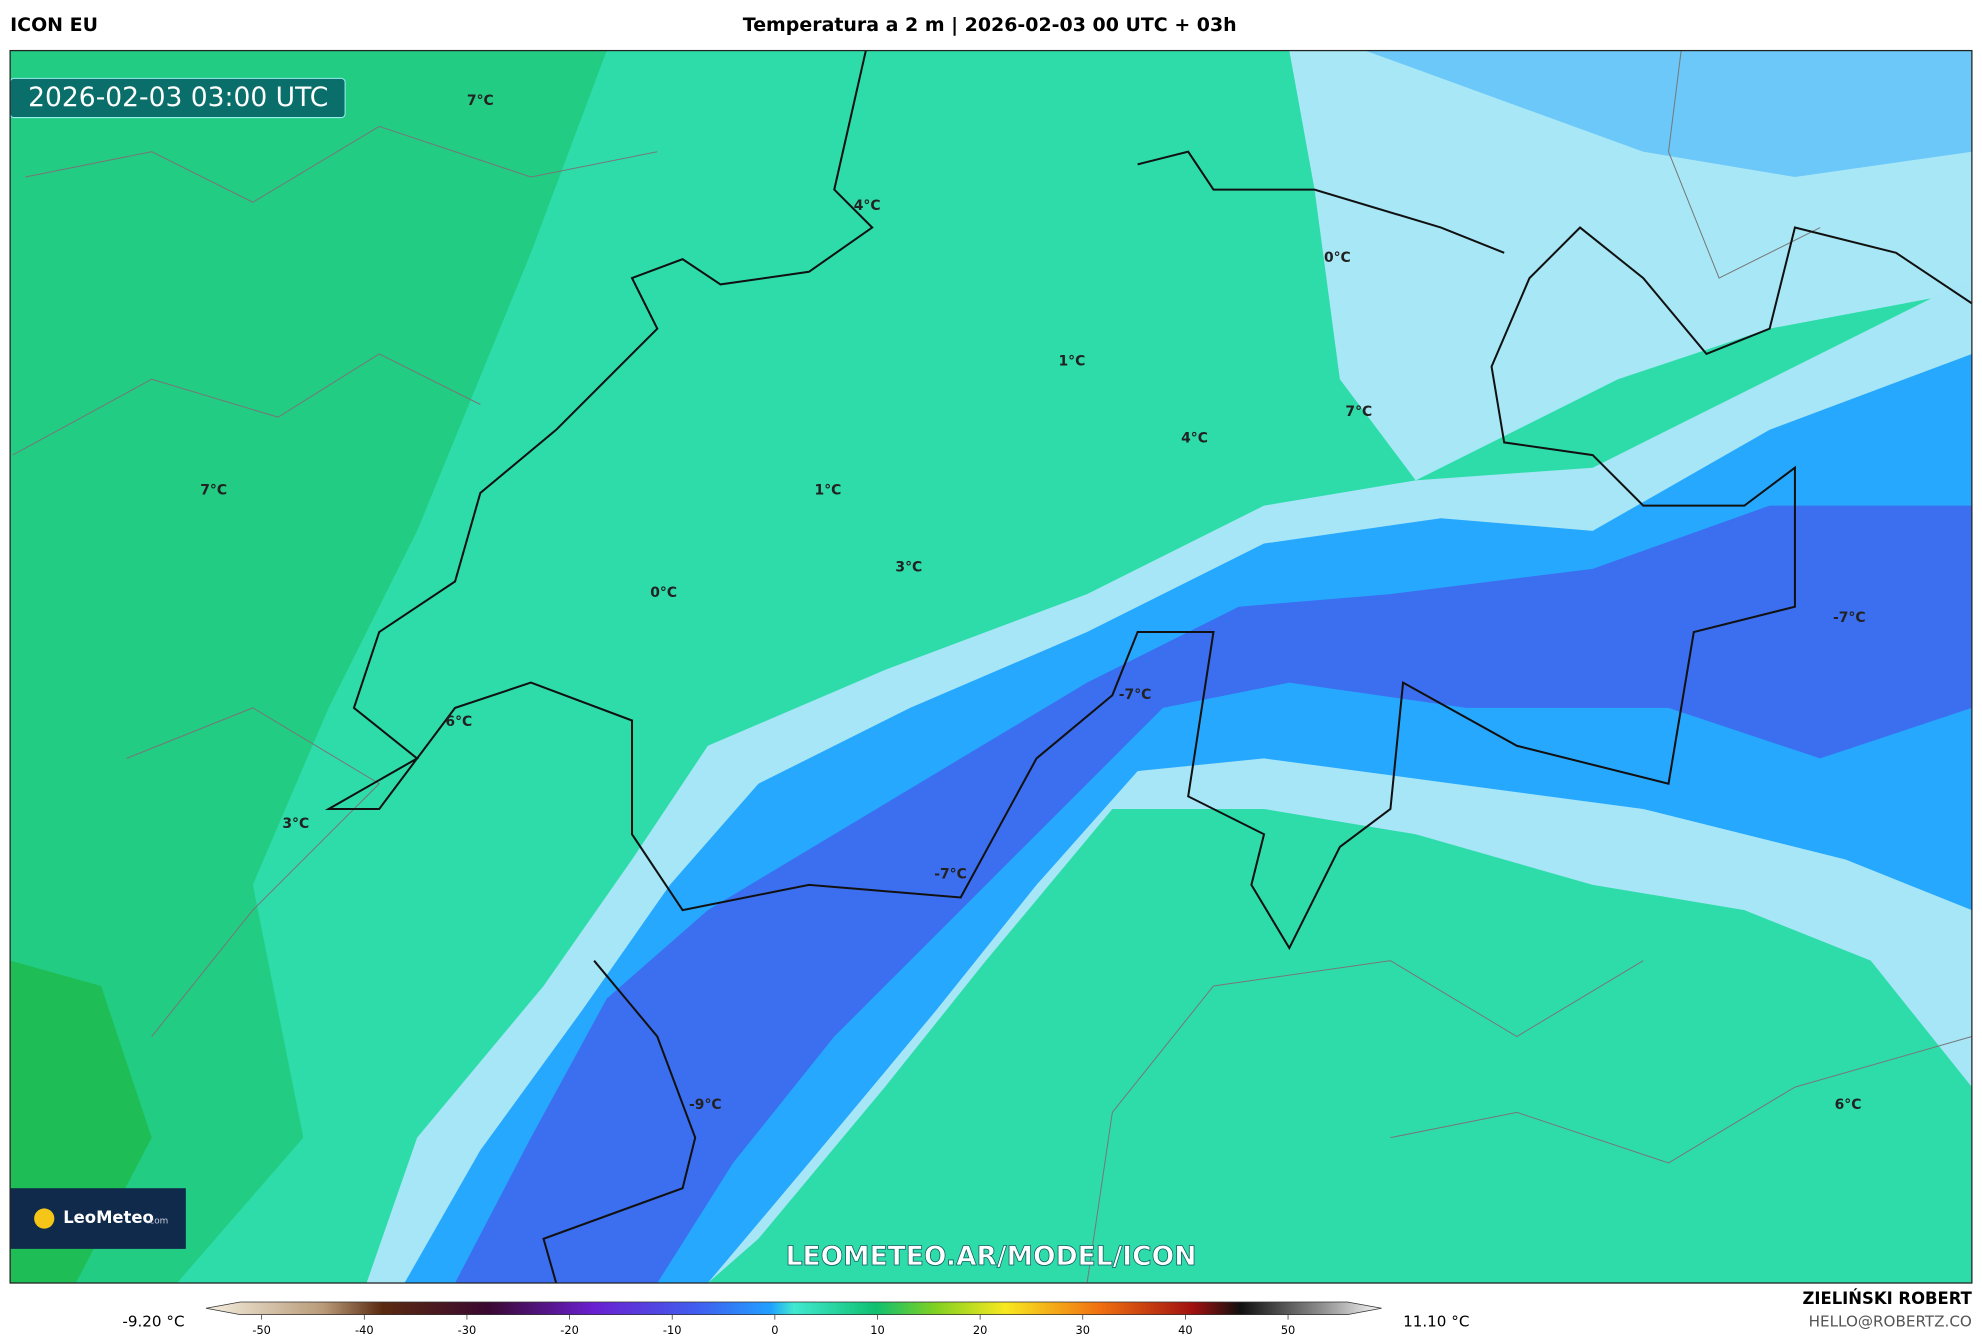 This screenshot has width=1982, height=1338. What do you see at coordinates (108, 1217) in the screenshot?
I see `logo-text: LeoMeteo` at bounding box center [108, 1217].